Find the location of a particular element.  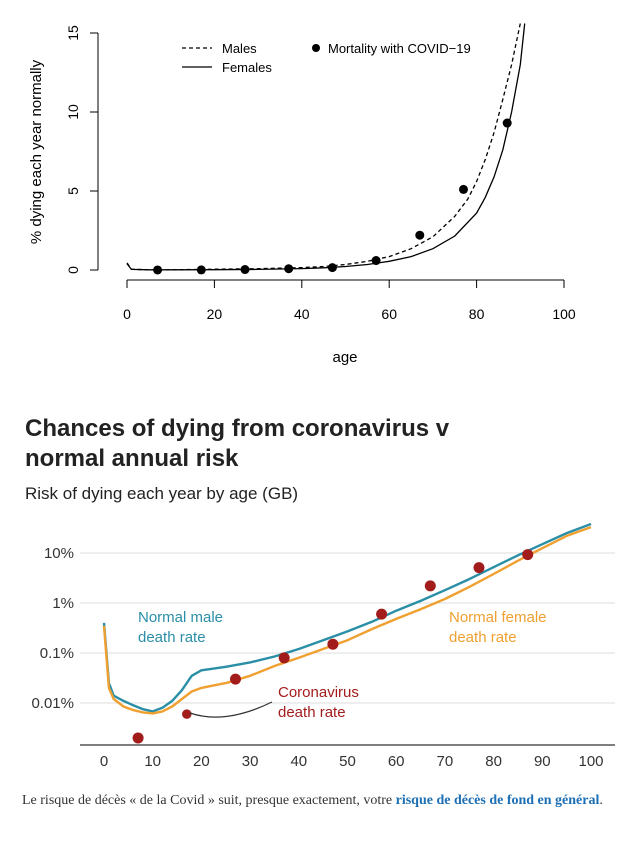

x-axis-label: age is located at coordinates (344, 357).